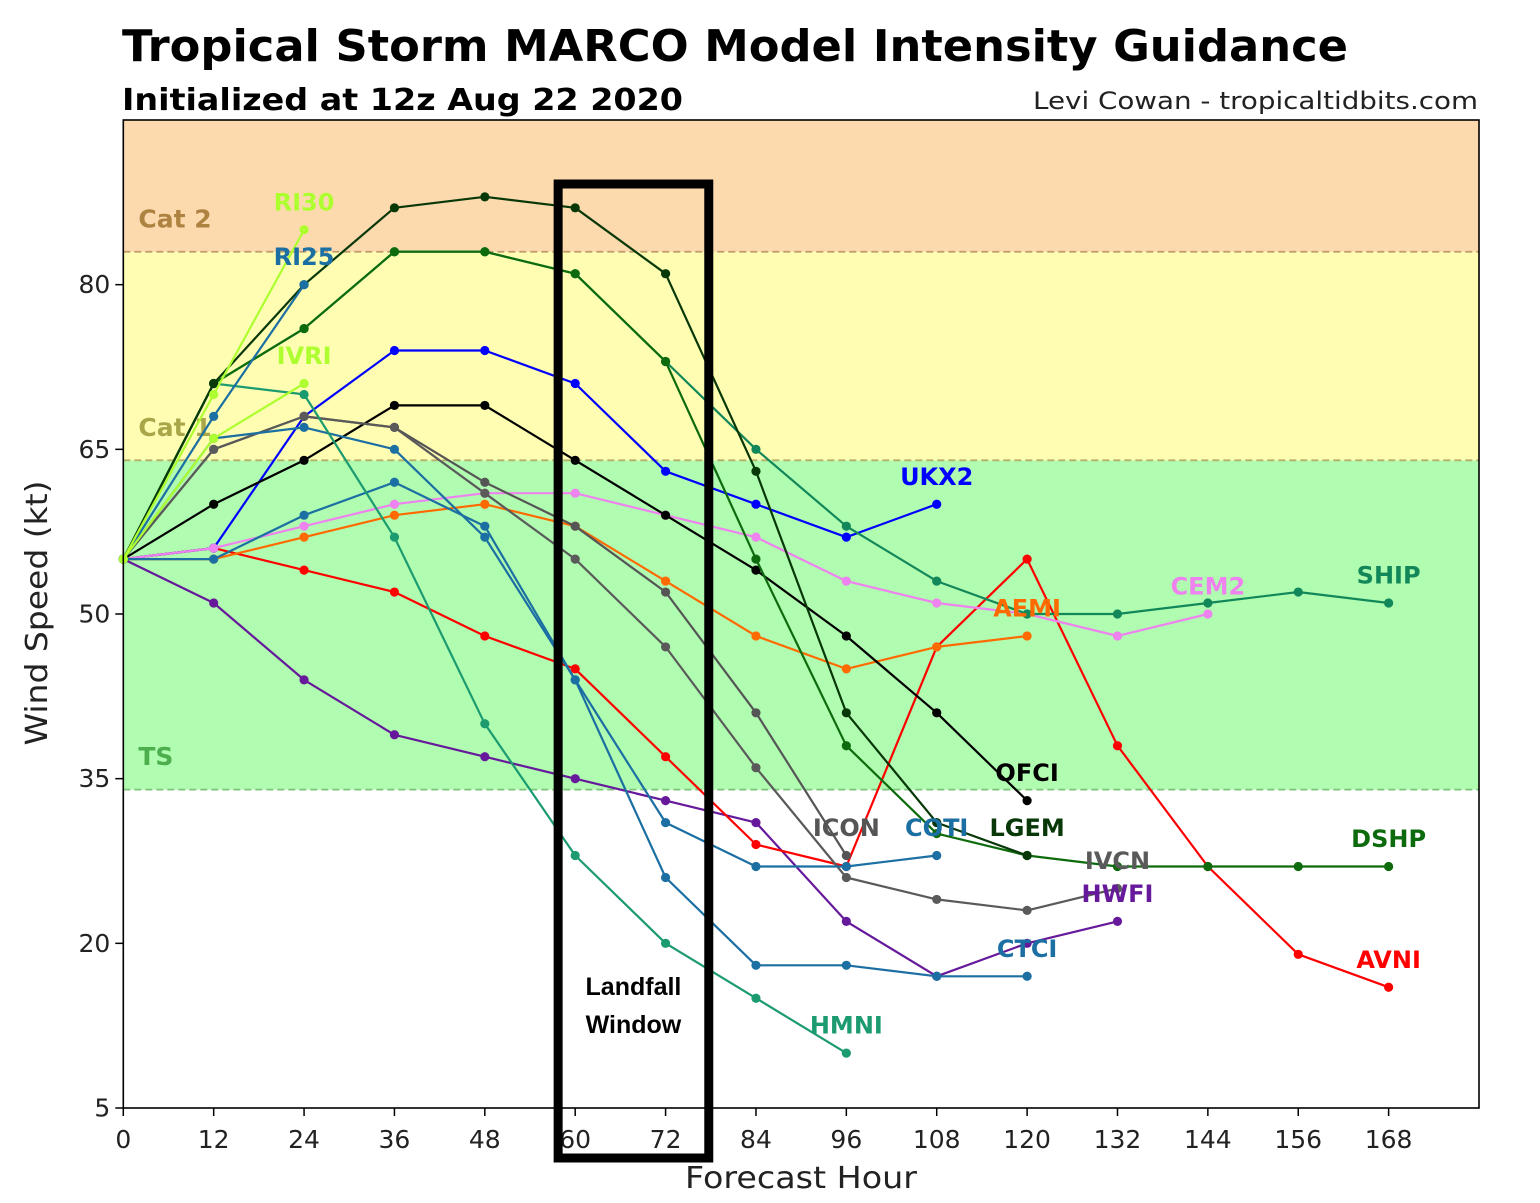  Describe the element at coordinates (101, 696) in the screenshot. I see `y-axis: 5 20 35 50 65 80` at that location.